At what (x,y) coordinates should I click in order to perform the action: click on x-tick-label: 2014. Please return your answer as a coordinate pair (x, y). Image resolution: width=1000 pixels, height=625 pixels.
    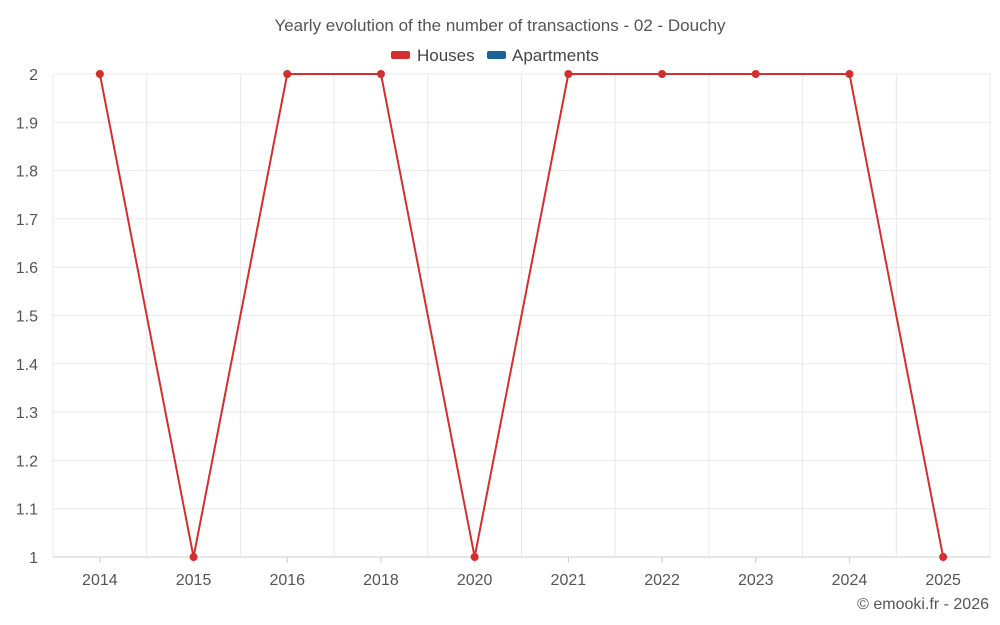
    Looking at the image, I should click on (100, 580).